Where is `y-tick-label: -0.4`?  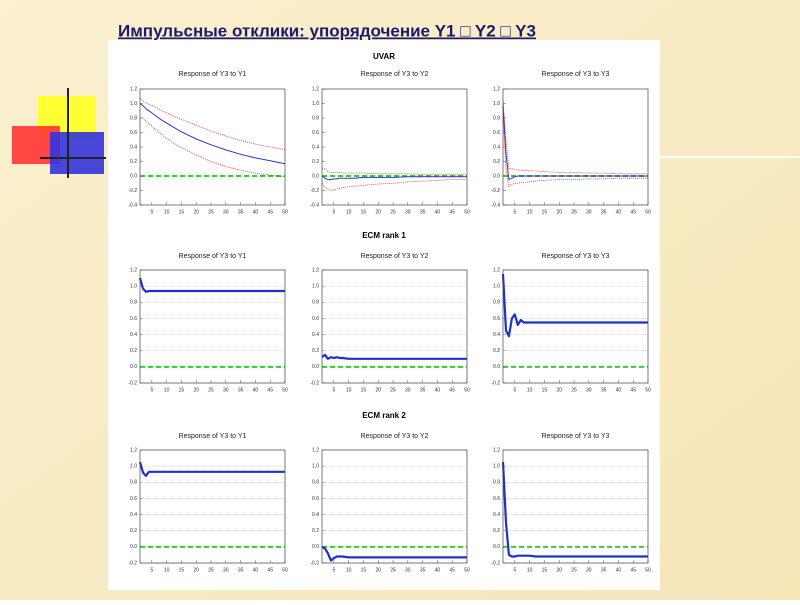
y-tick-label: -0.4 is located at coordinates (495, 205).